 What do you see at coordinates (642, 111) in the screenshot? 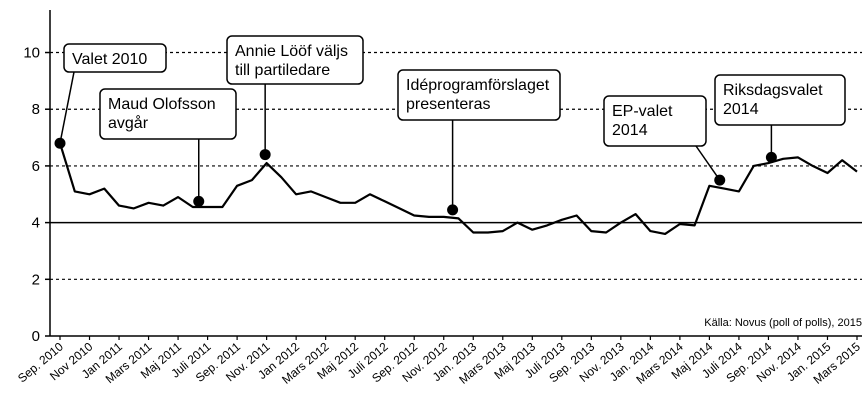
I see `annotation-text: EP-valet` at bounding box center [642, 111].